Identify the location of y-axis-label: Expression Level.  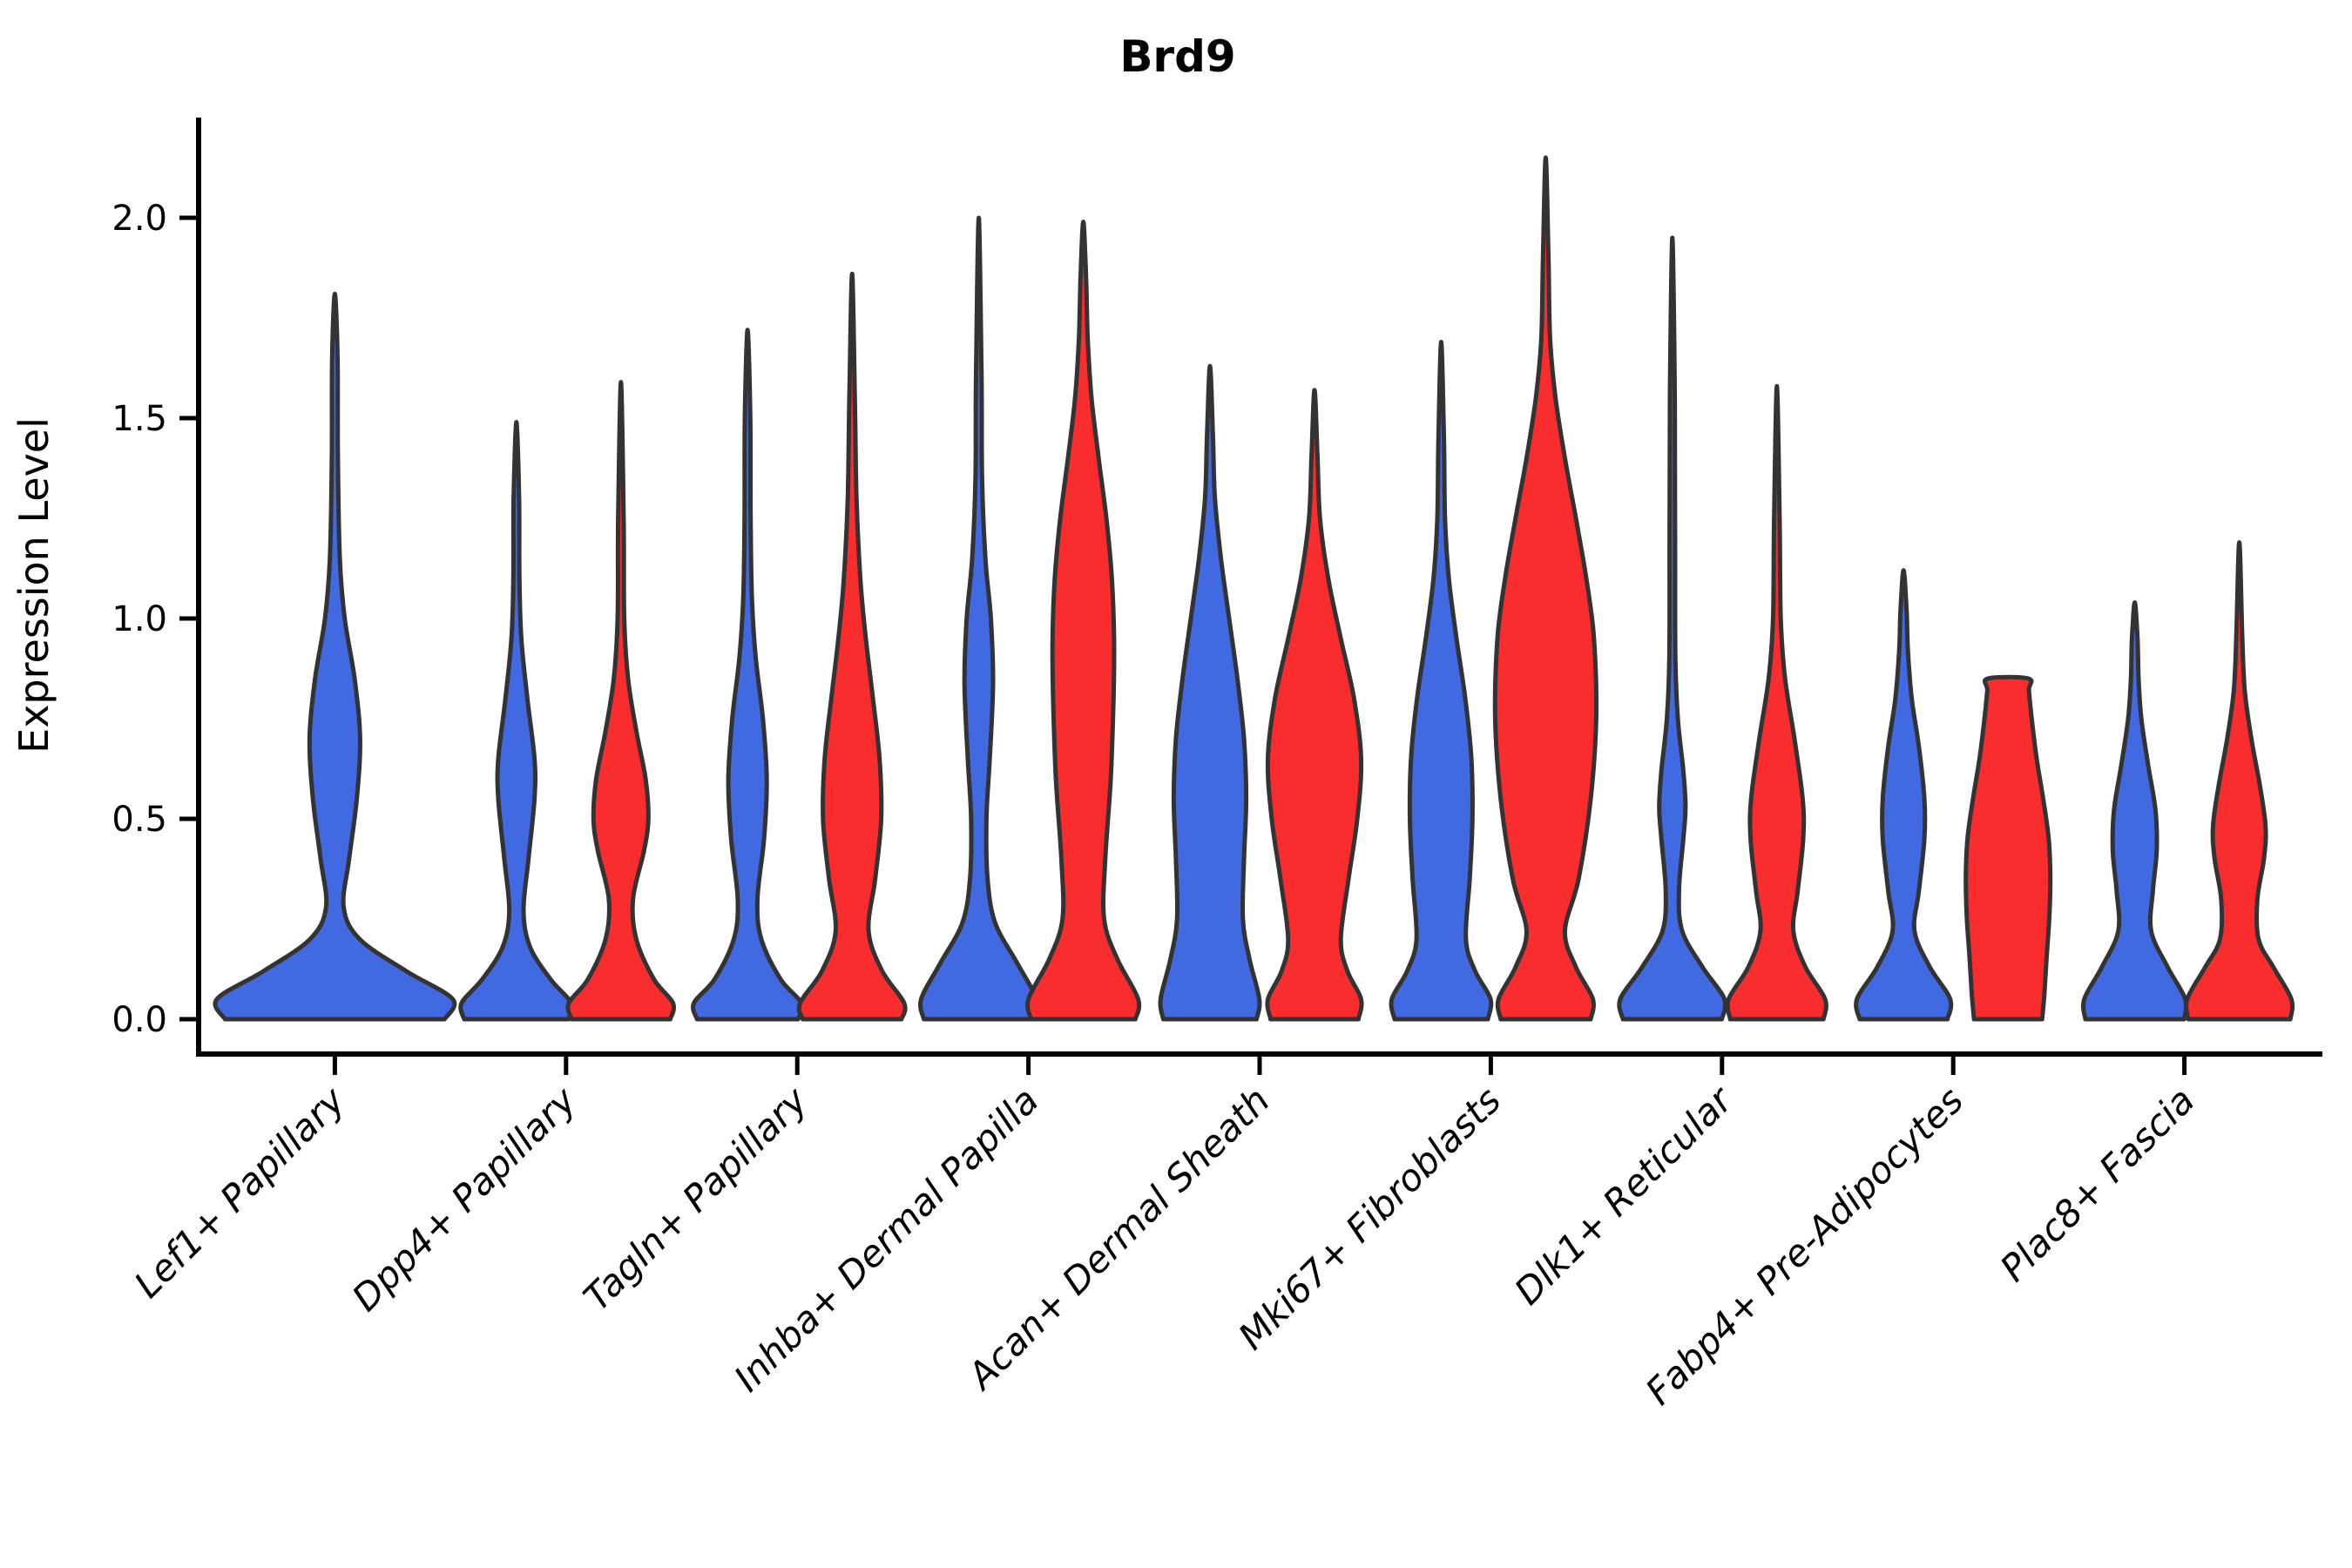
(33, 585).